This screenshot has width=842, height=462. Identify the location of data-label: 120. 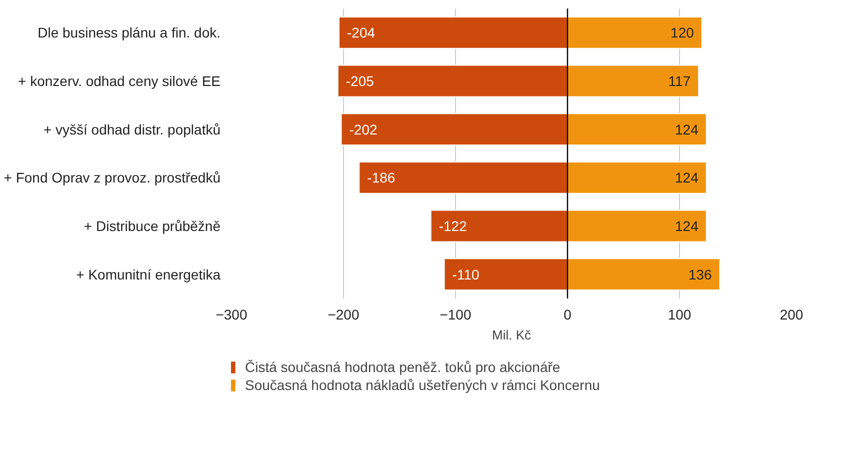
(682, 32).